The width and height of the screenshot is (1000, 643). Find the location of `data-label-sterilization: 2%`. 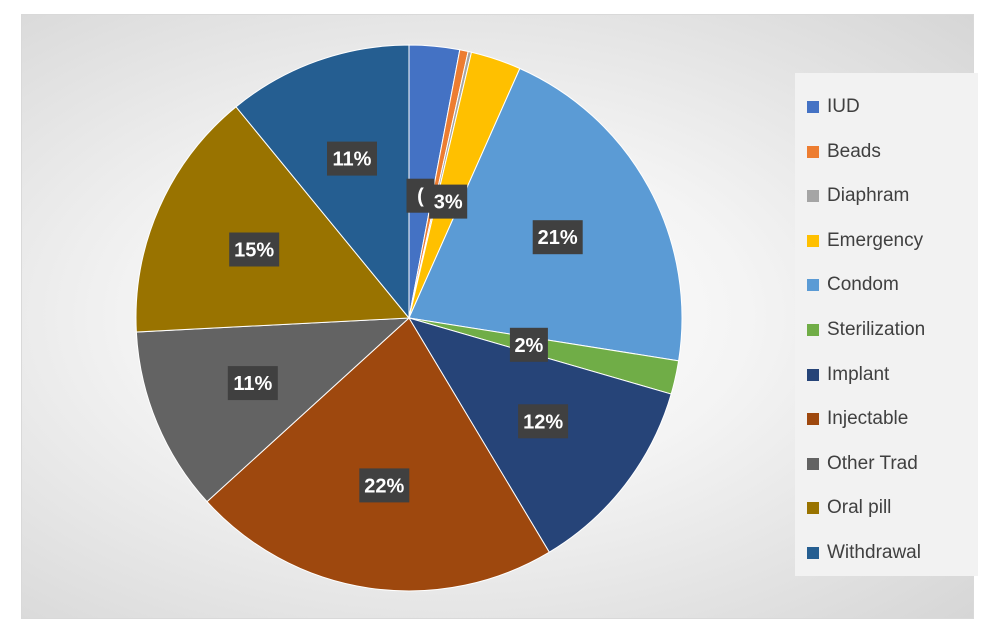

data-label-sterilization: 2% is located at coordinates (528, 344).